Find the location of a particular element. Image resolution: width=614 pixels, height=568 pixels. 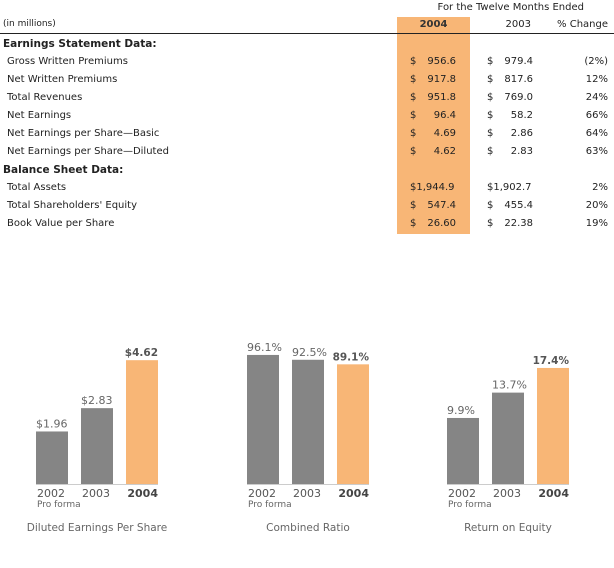

amount-2003: 2.86 is located at coordinates (521, 133).